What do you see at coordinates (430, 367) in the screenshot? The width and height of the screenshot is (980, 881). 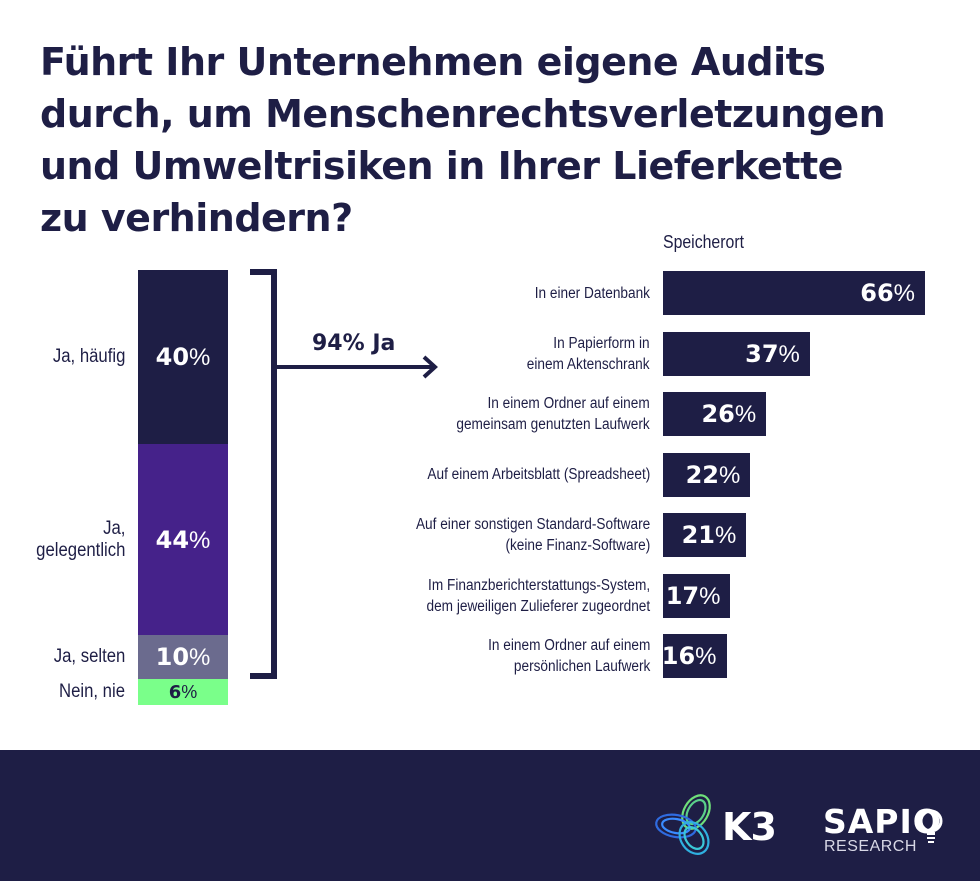 I see `arrow-head-icon` at bounding box center [430, 367].